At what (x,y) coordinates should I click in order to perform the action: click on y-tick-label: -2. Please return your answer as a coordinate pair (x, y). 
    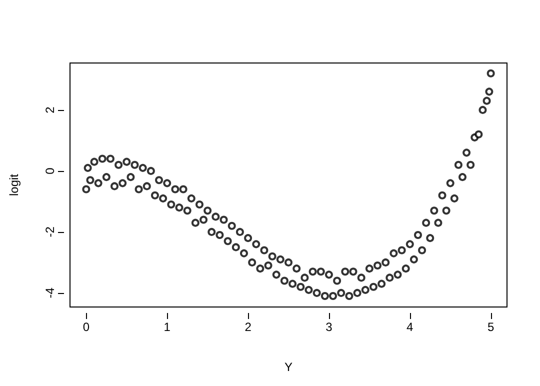
    Looking at the image, I should click on (50, 232).